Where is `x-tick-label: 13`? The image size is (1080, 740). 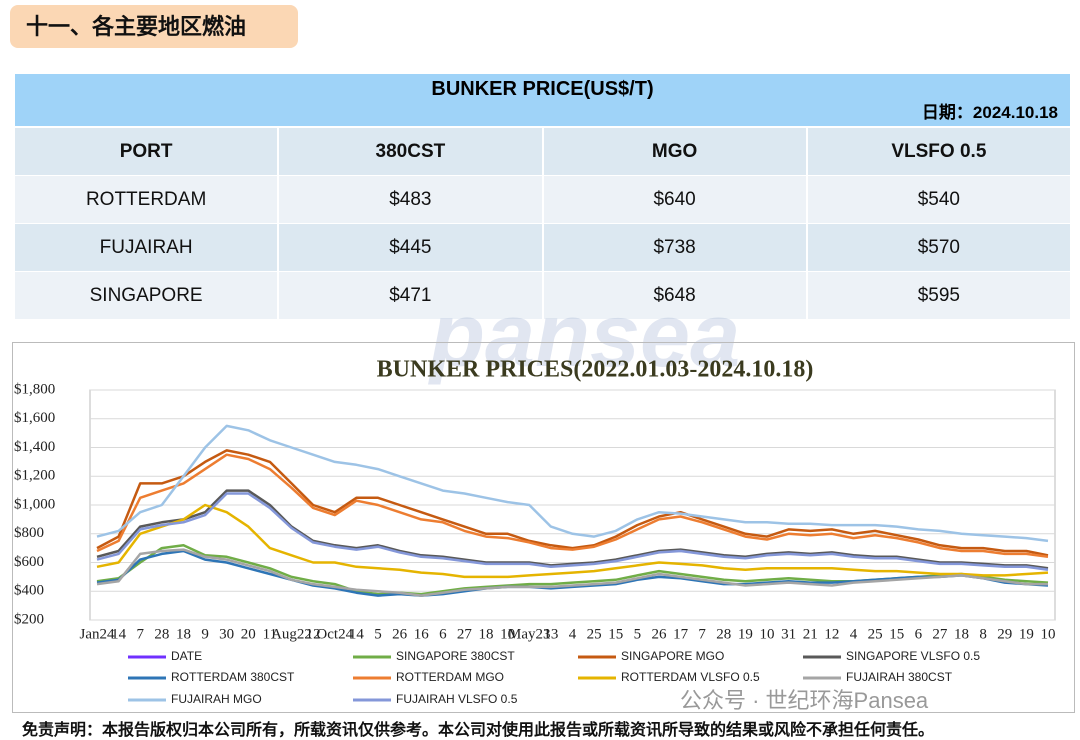
x-tick-label: 13 is located at coordinates (550, 634).